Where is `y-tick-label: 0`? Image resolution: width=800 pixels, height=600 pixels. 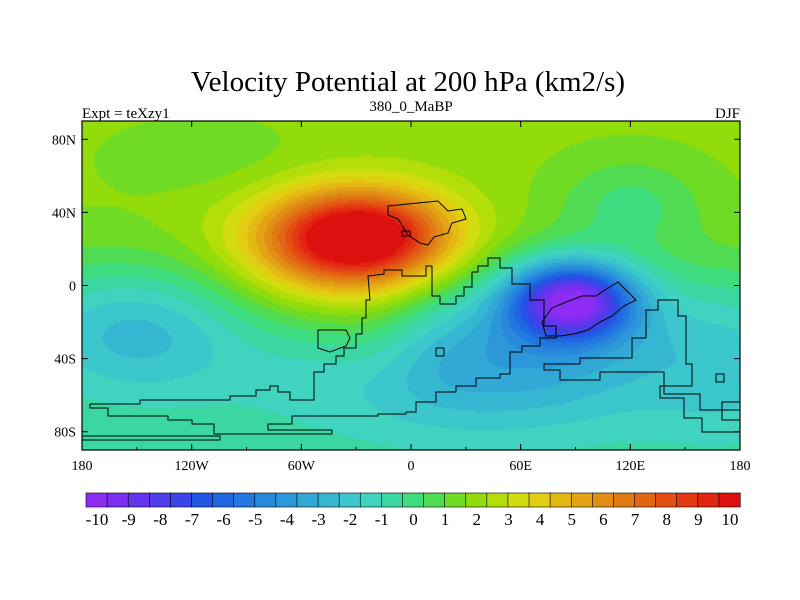
y-tick-label: 0 is located at coordinates (72, 287).